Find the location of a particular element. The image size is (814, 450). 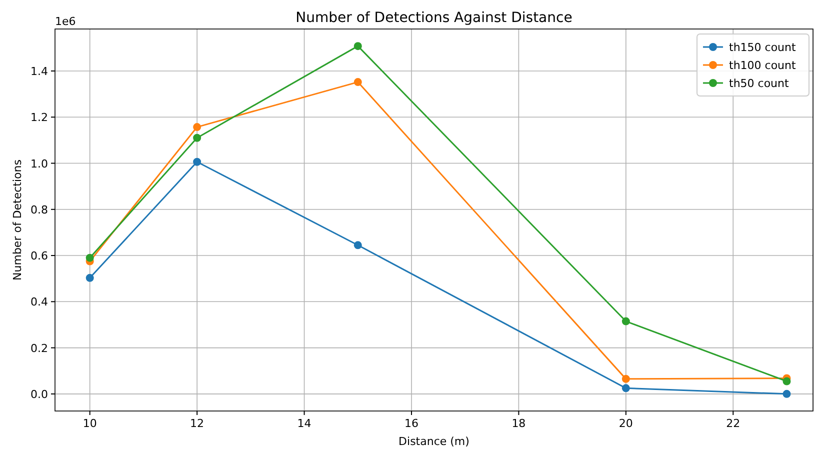

chart-title: Number of Detections Against Distance is located at coordinates (434, 18).